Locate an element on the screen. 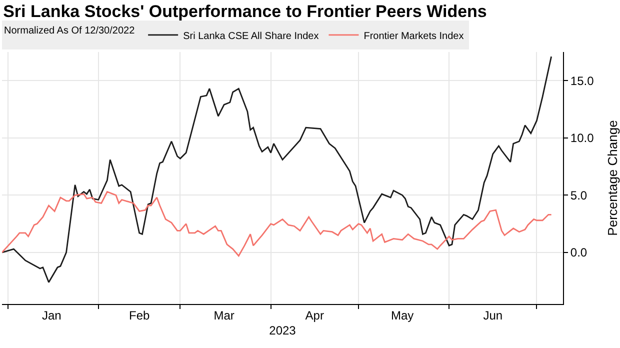 The width and height of the screenshot is (620, 348). y-tick-label: 10.0 is located at coordinates (582, 138).